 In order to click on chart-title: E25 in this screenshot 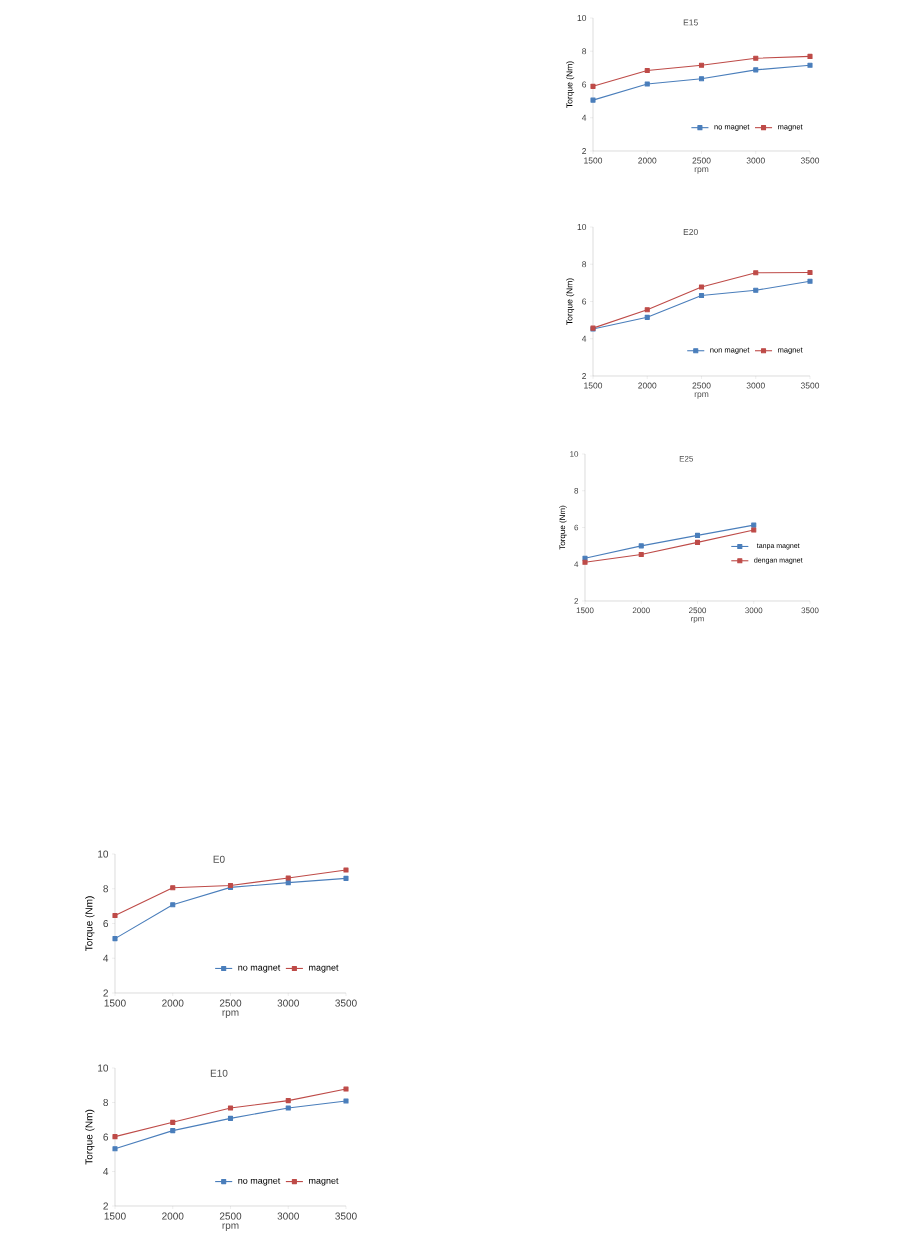, I will do `click(686, 458)`.